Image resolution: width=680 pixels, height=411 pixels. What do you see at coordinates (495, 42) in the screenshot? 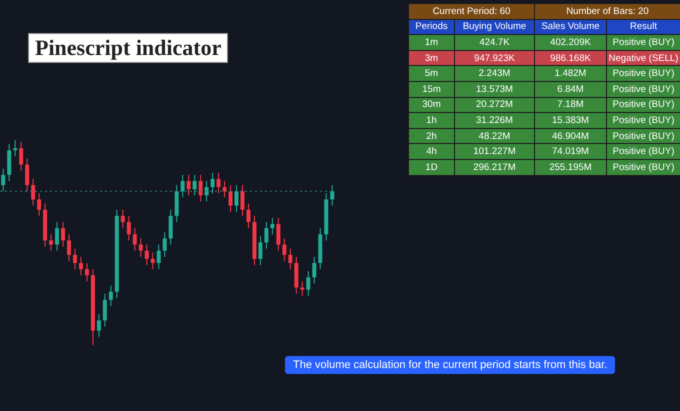
I see `text: 424.7K` at bounding box center [495, 42].